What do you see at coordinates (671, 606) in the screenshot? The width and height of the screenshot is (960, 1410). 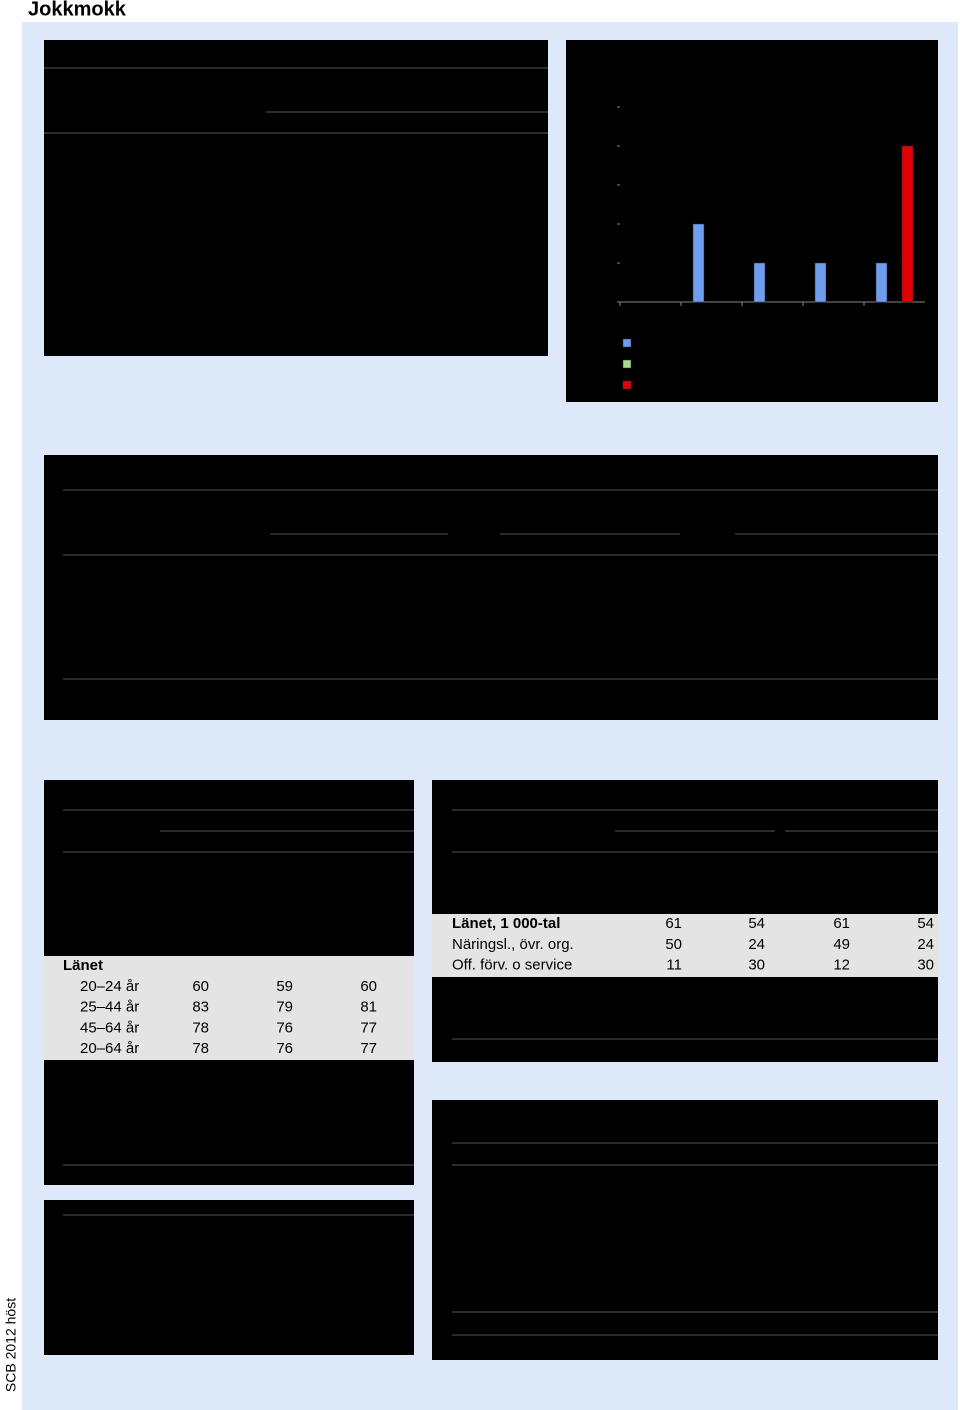 I see `cell-value: 32` at bounding box center [671, 606].